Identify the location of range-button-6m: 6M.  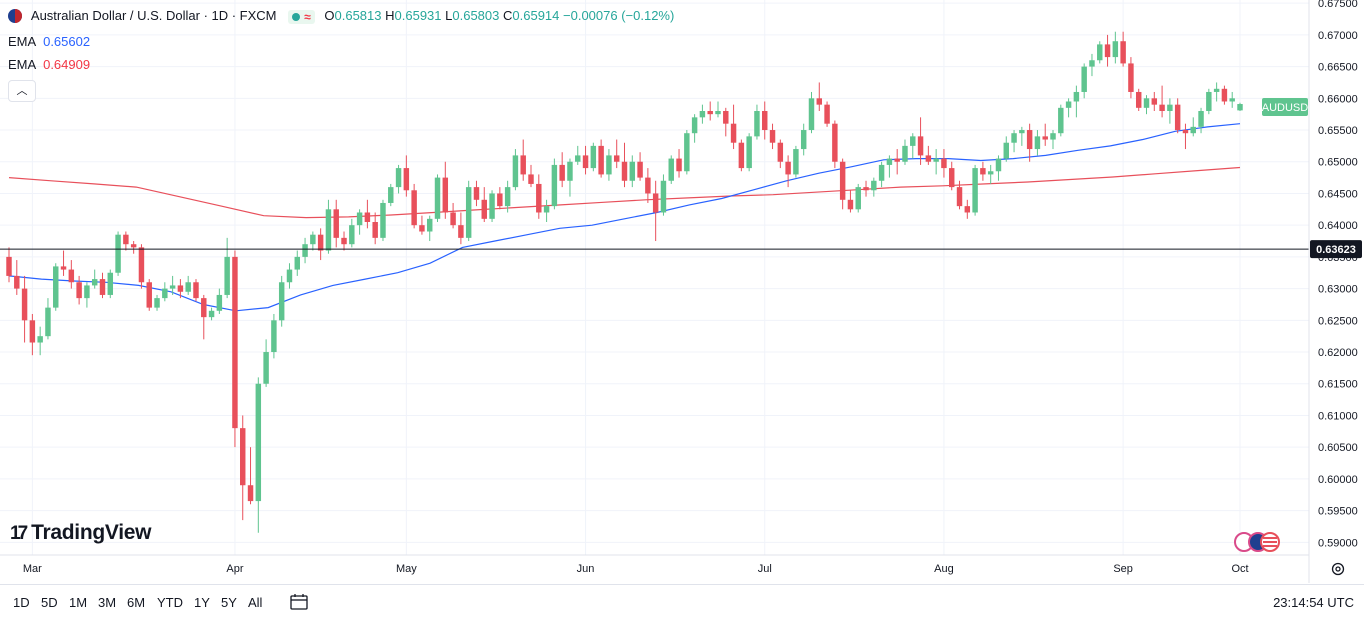
(136, 602).